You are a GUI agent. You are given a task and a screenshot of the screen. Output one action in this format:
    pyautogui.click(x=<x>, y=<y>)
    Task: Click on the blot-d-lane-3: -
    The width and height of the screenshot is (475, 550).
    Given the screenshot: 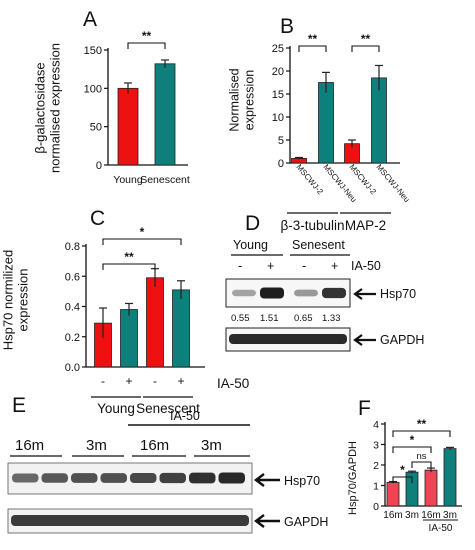 What is the action you would take?
    pyautogui.click(x=304, y=266)
    